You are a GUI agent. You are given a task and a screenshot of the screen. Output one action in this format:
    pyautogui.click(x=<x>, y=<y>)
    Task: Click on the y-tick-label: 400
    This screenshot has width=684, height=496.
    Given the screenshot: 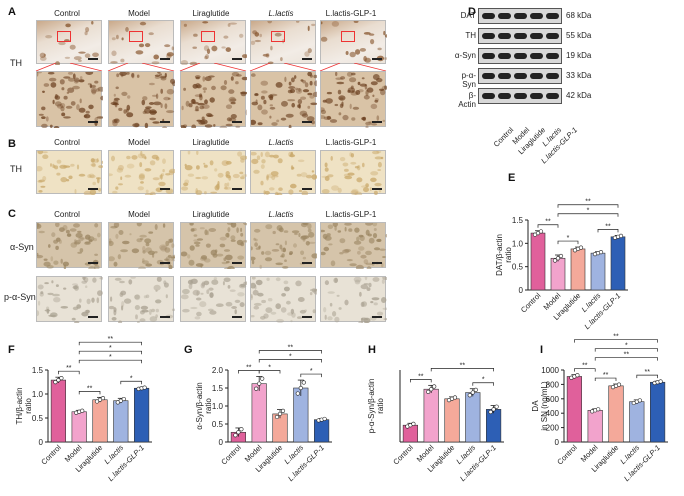 What is the action you would take?
    pyautogui.click(x=553, y=413)
    